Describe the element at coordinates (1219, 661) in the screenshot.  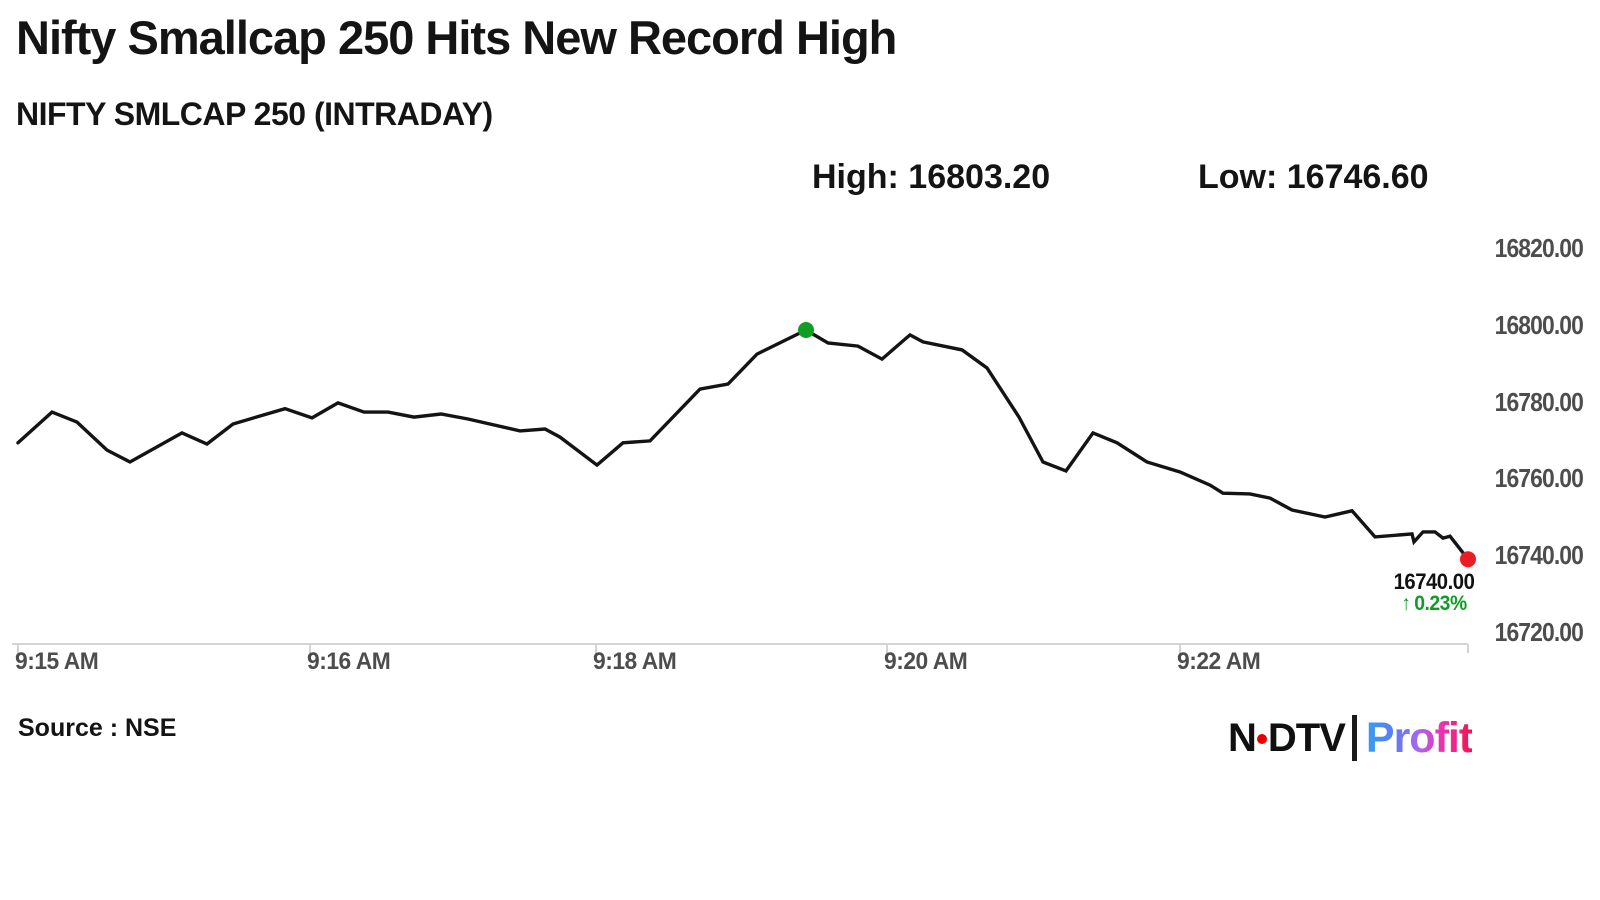
I see `x-axis-label: 9:22 AM` at that location.